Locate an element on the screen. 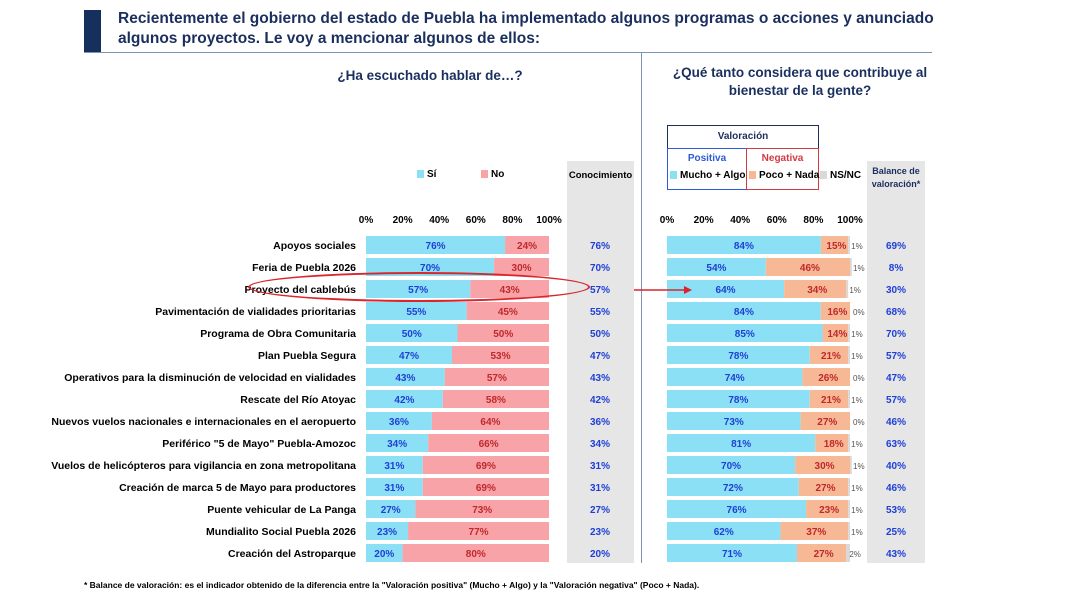  category-label: Programa de Obra Comunitaria is located at coordinates (278, 334).